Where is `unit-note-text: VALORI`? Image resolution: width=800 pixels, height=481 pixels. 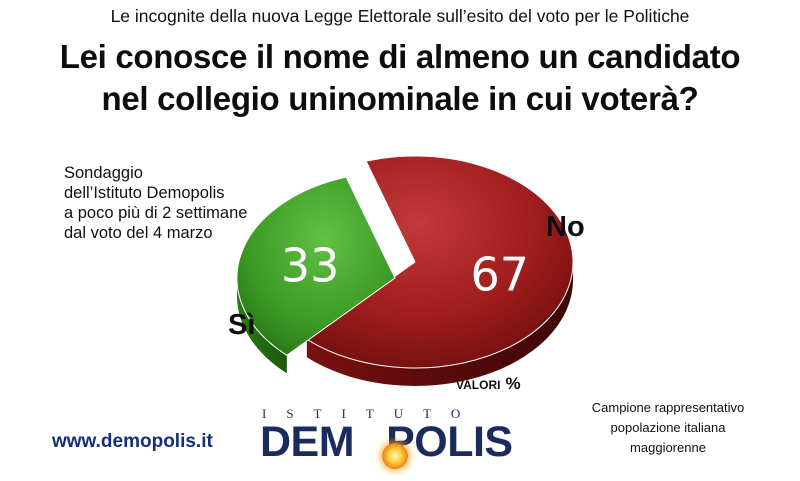
unit-note-text: VALORI is located at coordinates (478, 385).